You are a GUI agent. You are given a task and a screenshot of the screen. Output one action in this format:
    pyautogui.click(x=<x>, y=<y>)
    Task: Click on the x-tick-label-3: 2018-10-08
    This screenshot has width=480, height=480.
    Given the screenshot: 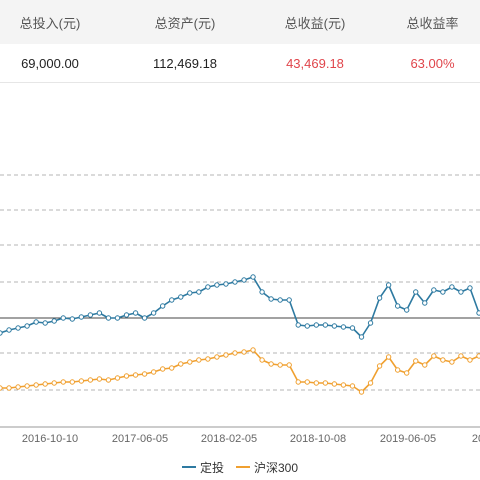 What is the action you would take?
    pyautogui.click(x=318, y=439)
    